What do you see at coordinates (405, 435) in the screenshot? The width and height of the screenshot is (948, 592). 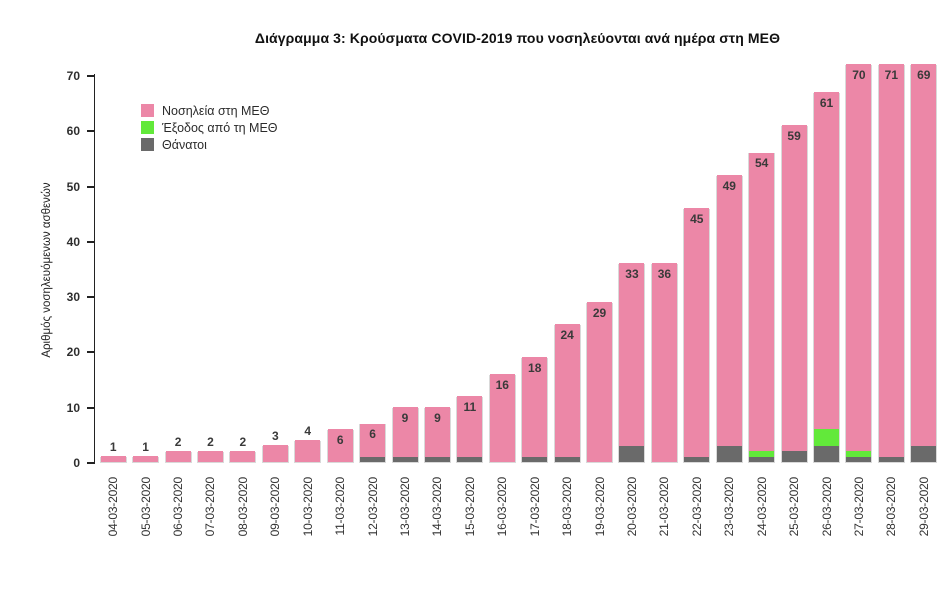 I see `bar-13-03-2020` at bounding box center [405, 435].